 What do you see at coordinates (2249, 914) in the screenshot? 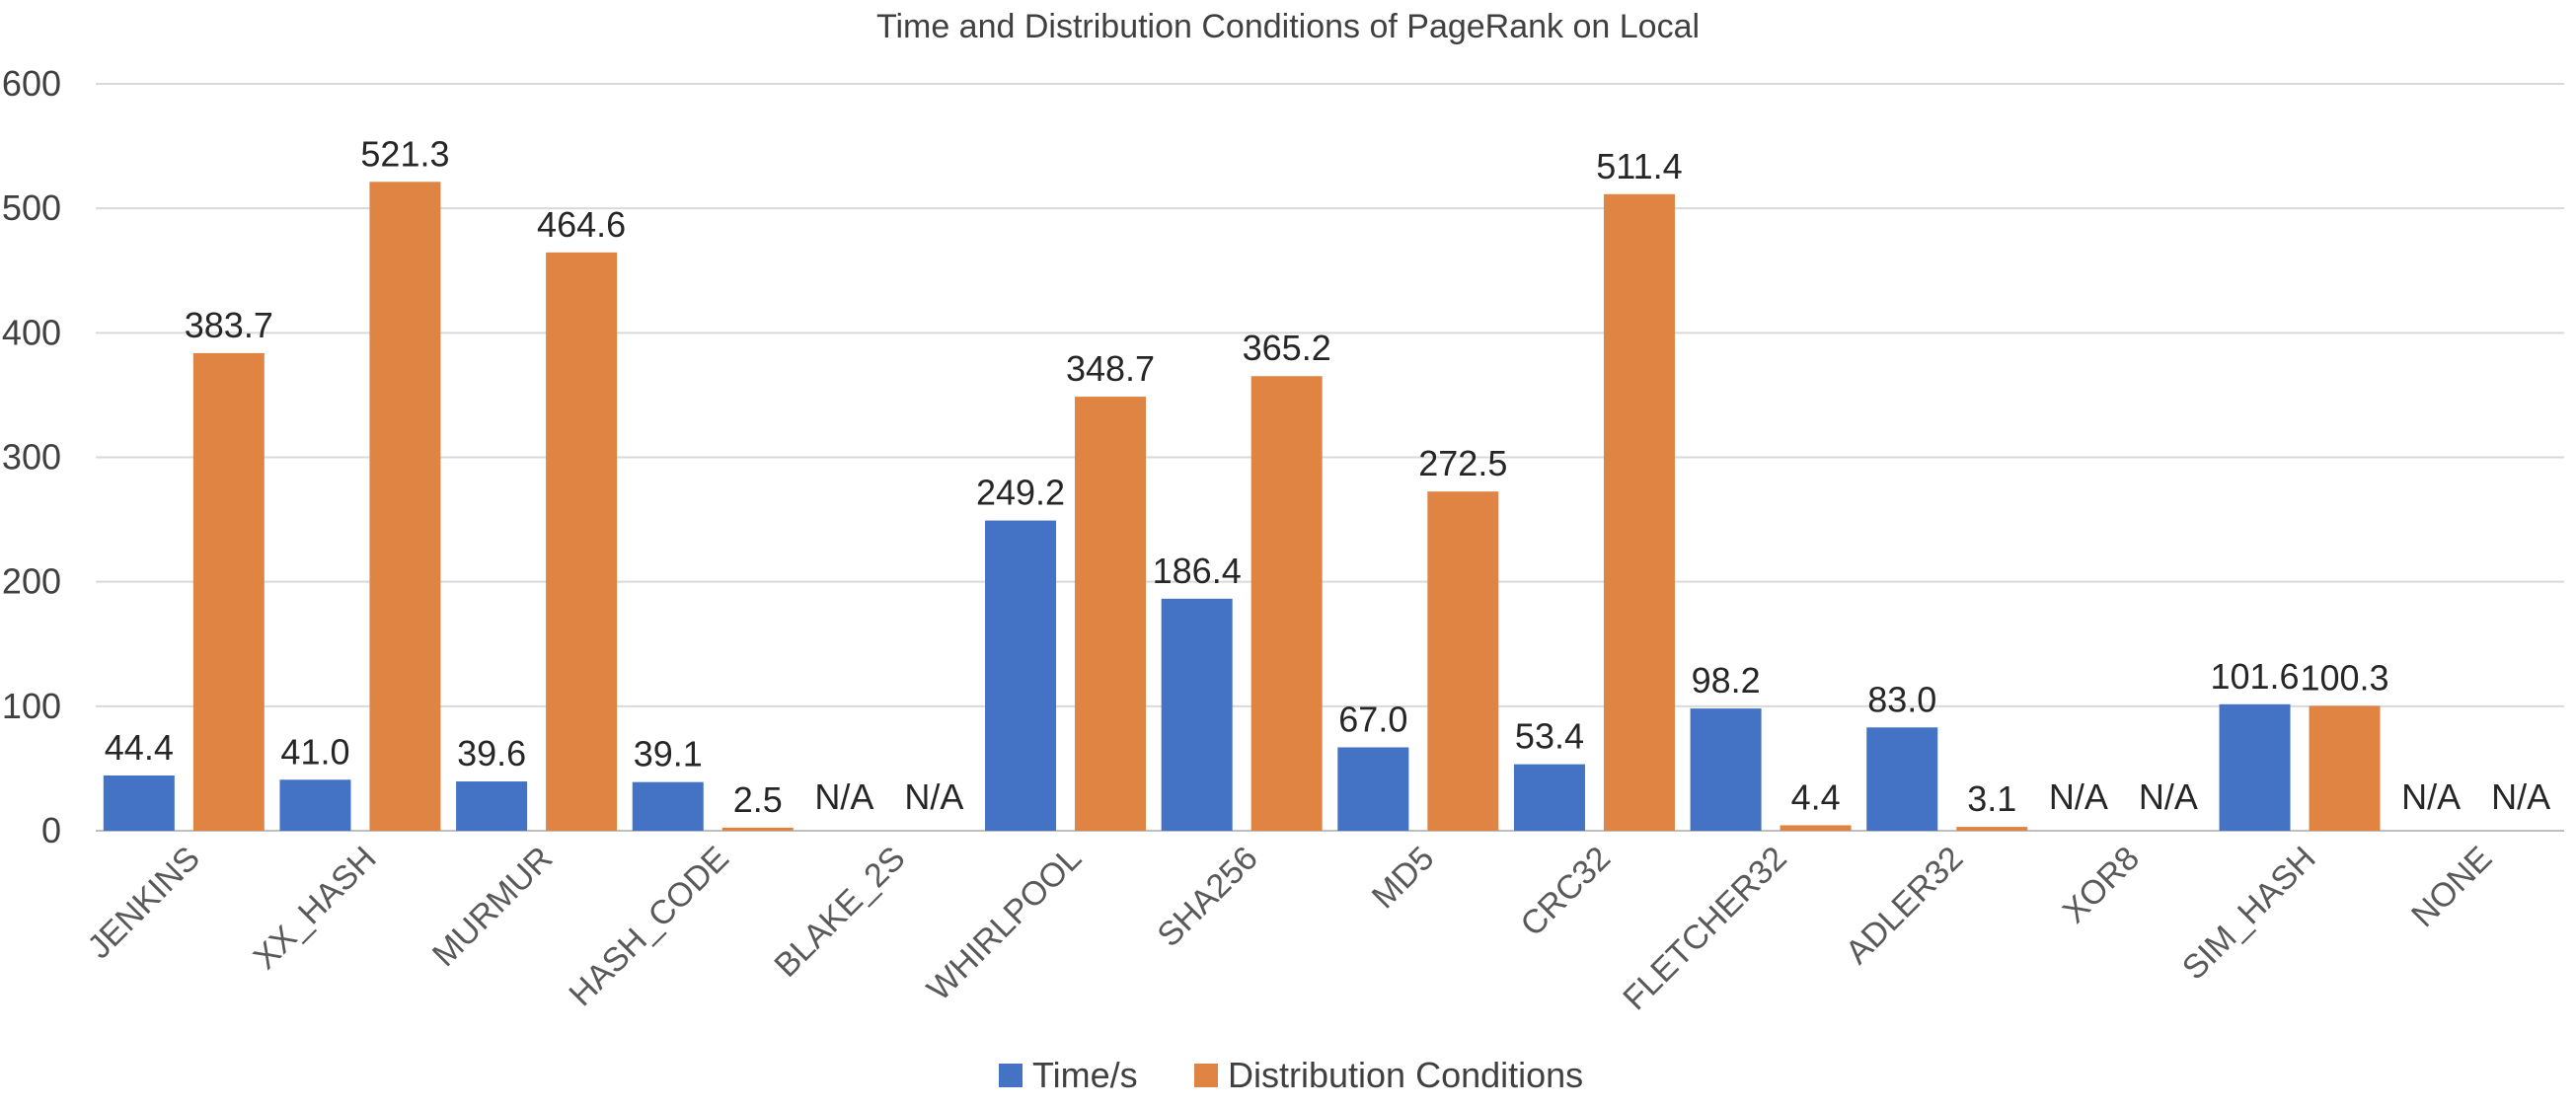
I see `x-tick-label: SIM_HASH` at bounding box center [2249, 914].